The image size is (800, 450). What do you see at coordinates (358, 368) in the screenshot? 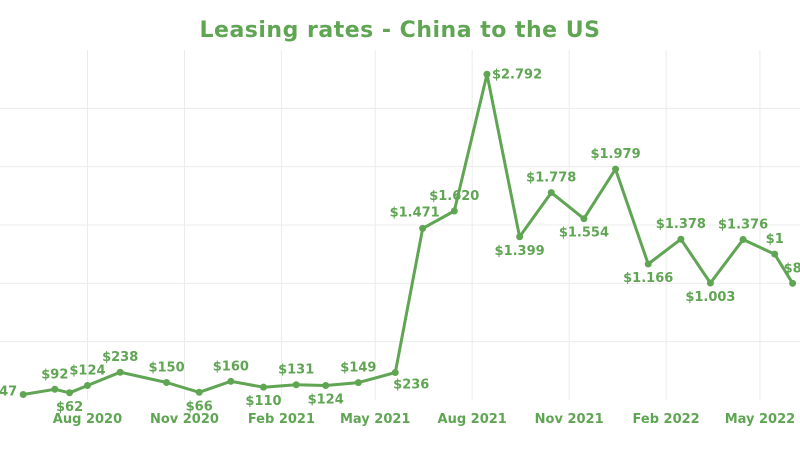
I see `data-label: $149` at bounding box center [358, 368].